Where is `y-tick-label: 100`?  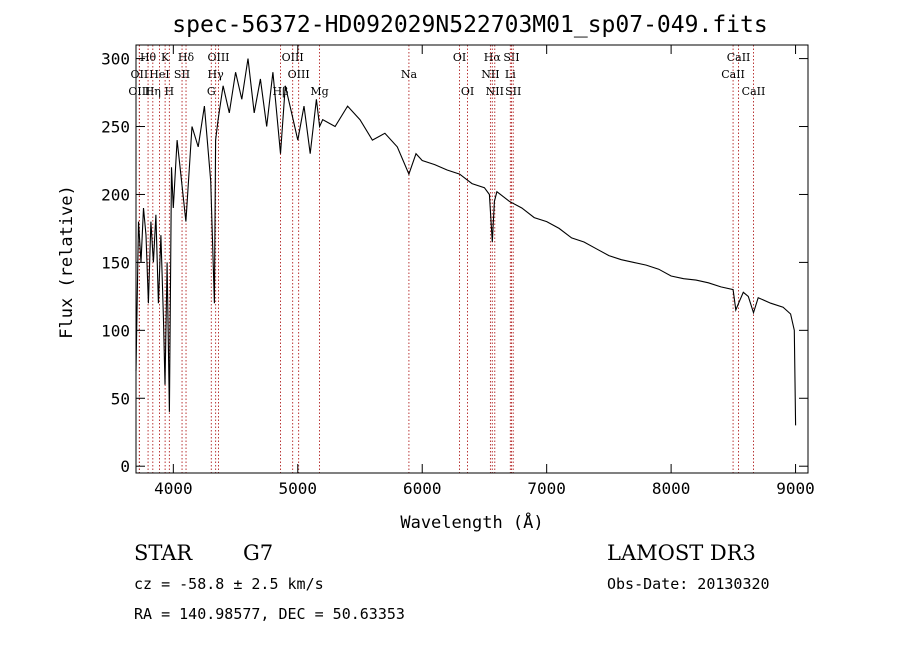 y-tick-label: 100 is located at coordinates (115, 330).